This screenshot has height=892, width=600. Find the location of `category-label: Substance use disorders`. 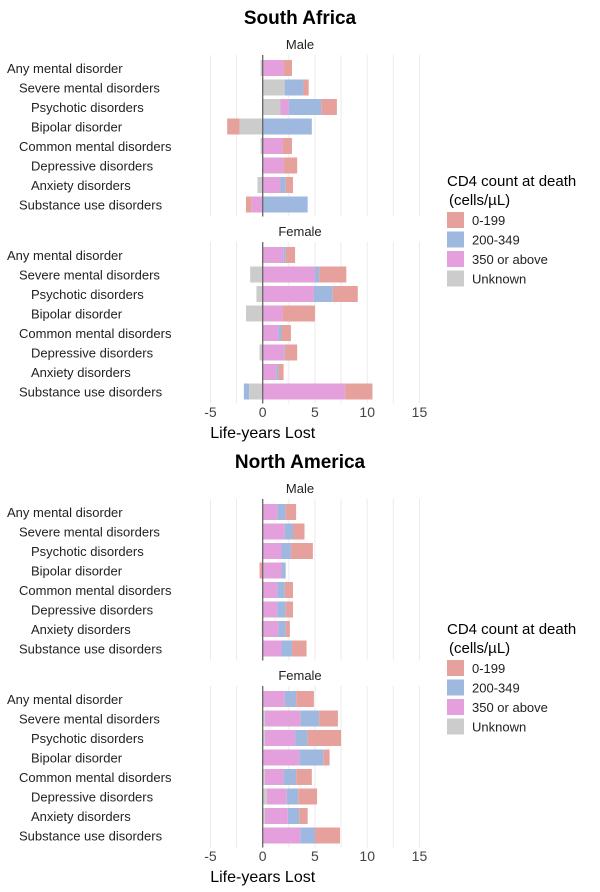

category-label: Substance use disorders is located at coordinates (91, 836).